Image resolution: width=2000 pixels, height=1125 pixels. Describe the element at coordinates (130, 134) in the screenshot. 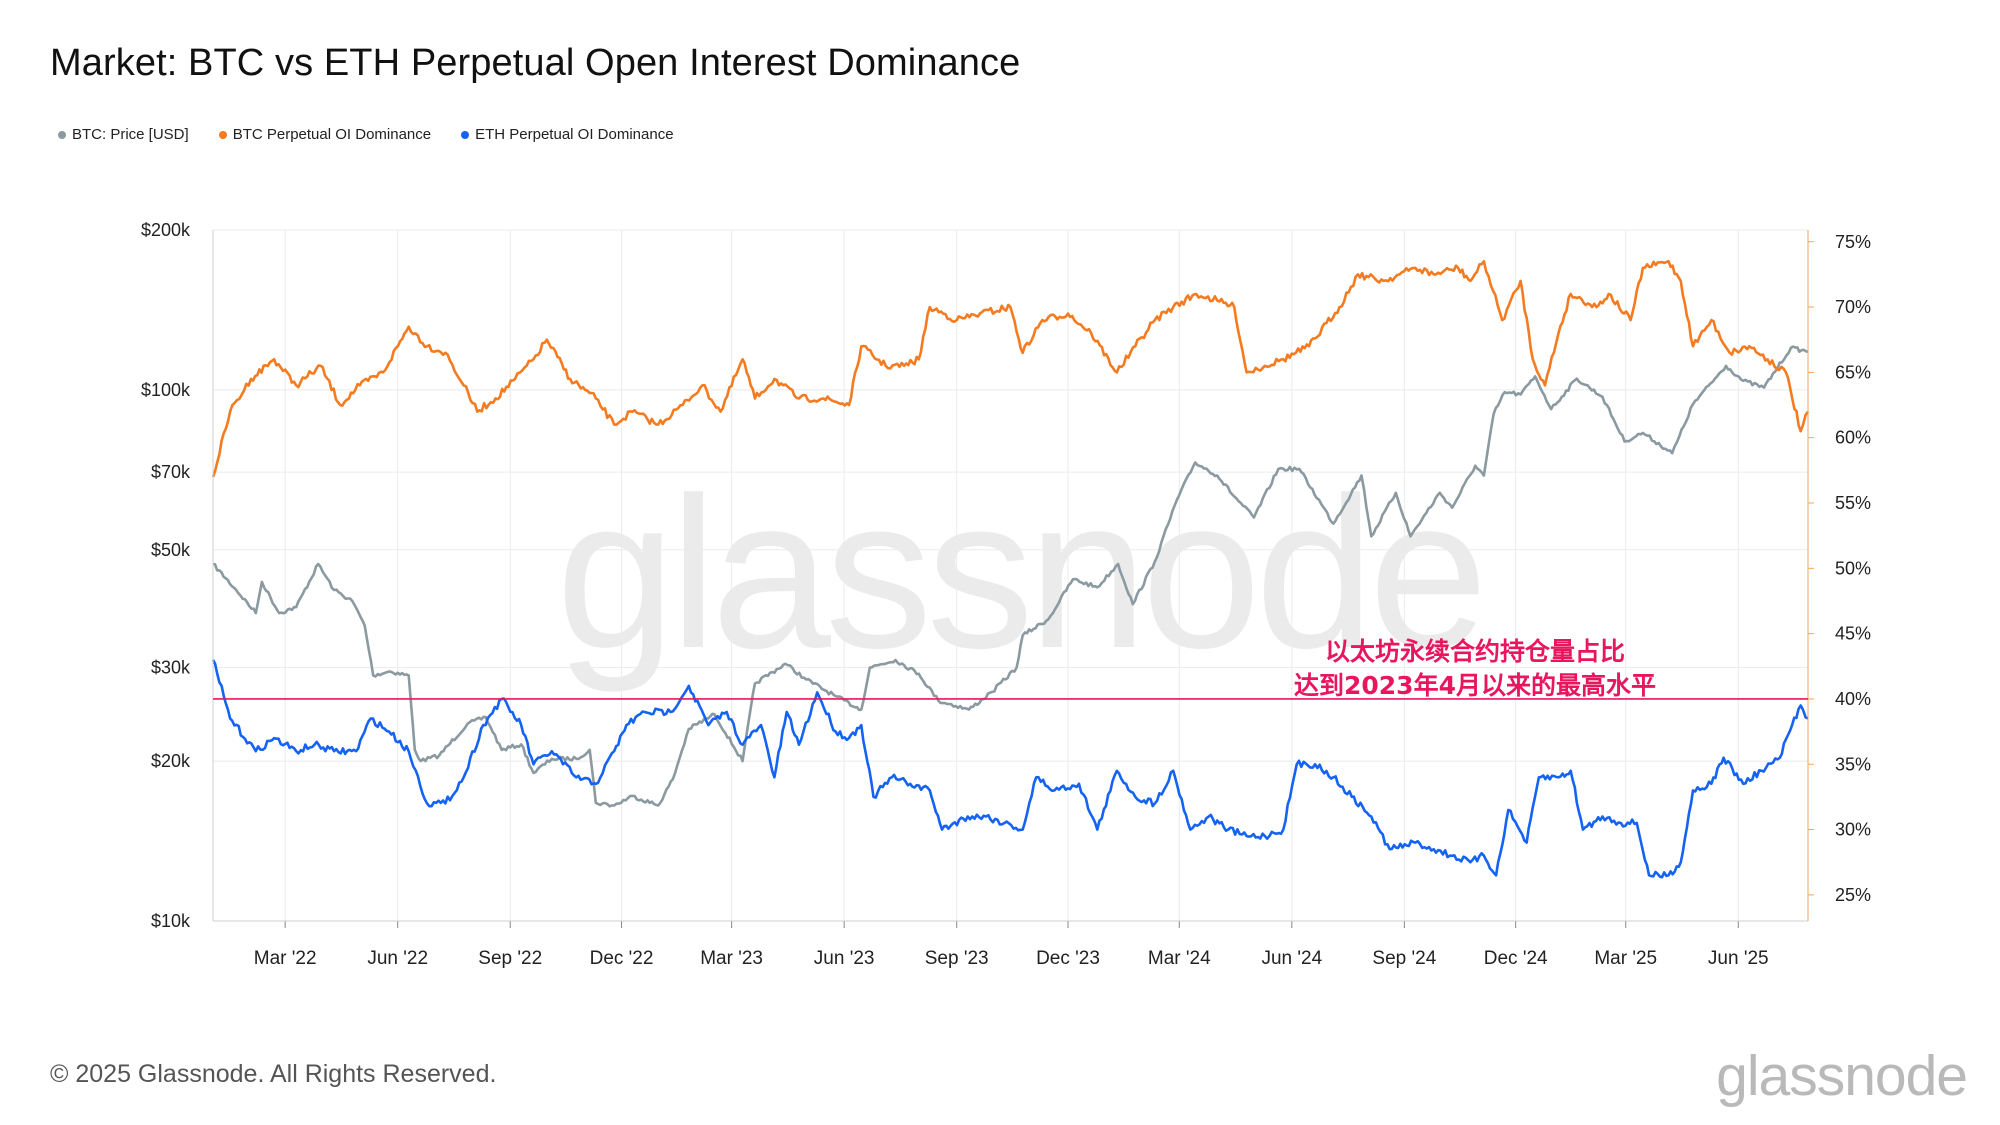

I see `legend-label: BTC: Price [USD]` at that location.